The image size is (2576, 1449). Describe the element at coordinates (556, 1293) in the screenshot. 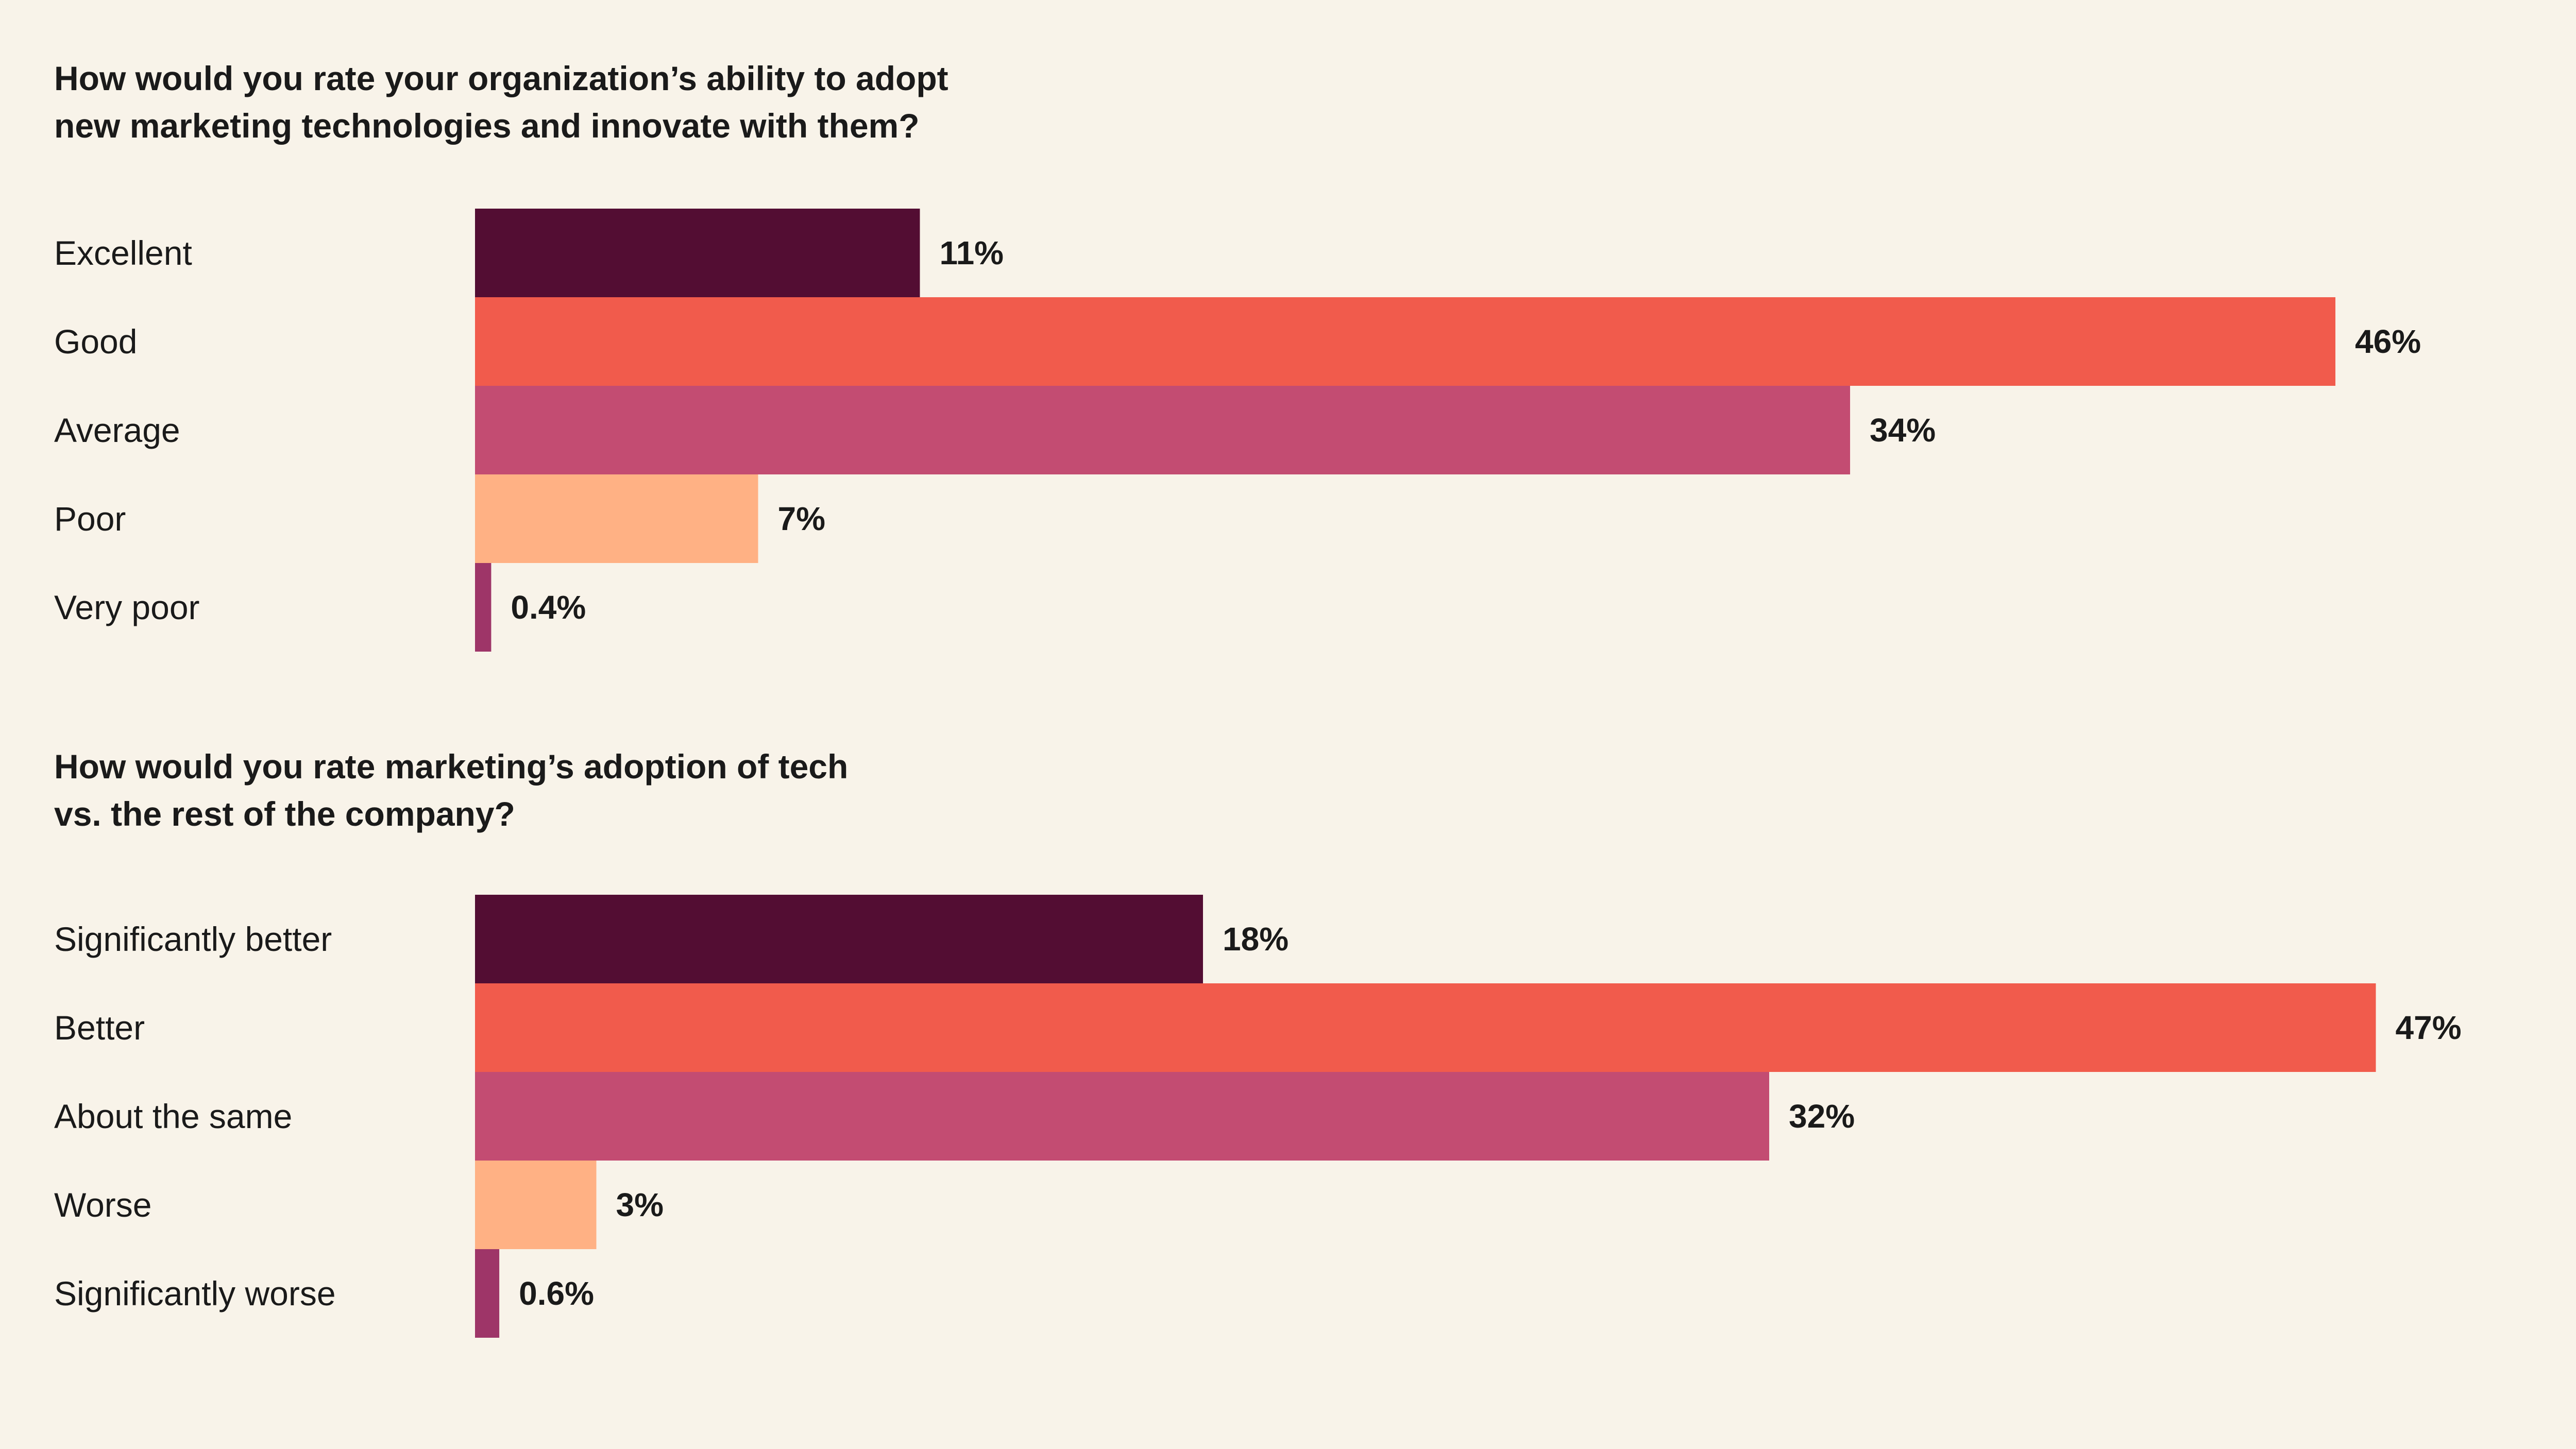

I see `value-label: 0.6%` at that location.